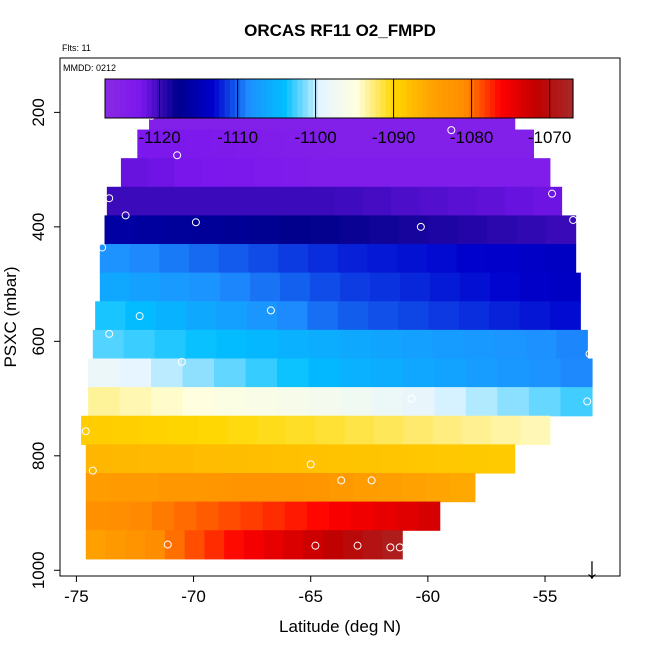 The width and height of the screenshot is (650, 650). I want to click on x-tick-label: -75, so click(76, 596).